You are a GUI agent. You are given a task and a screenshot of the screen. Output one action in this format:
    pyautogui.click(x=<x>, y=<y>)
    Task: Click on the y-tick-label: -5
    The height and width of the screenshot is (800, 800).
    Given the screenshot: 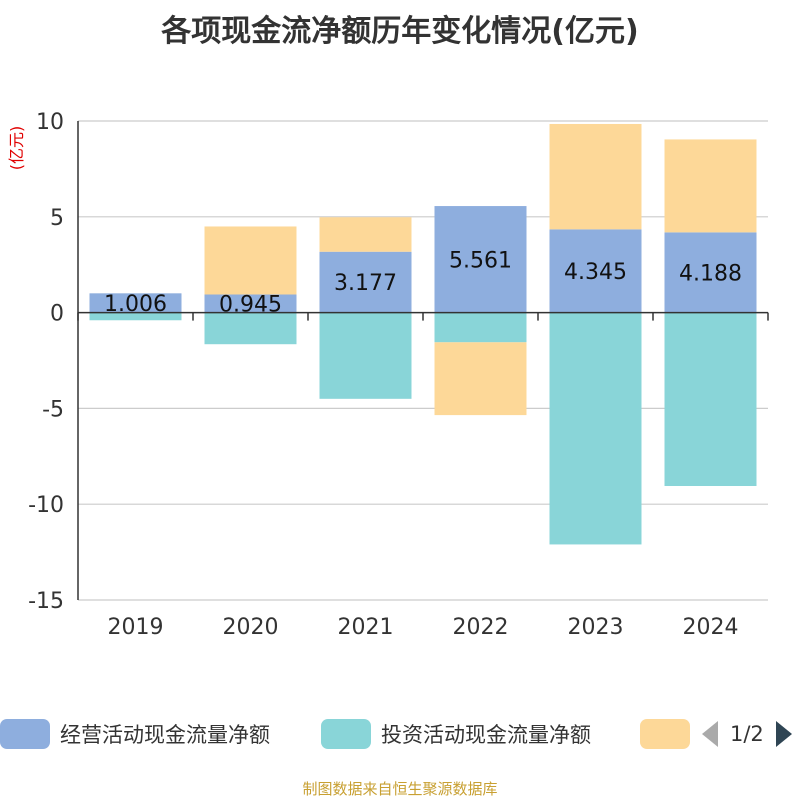 What is the action you would take?
    pyautogui.click(x=53, y=409)
    